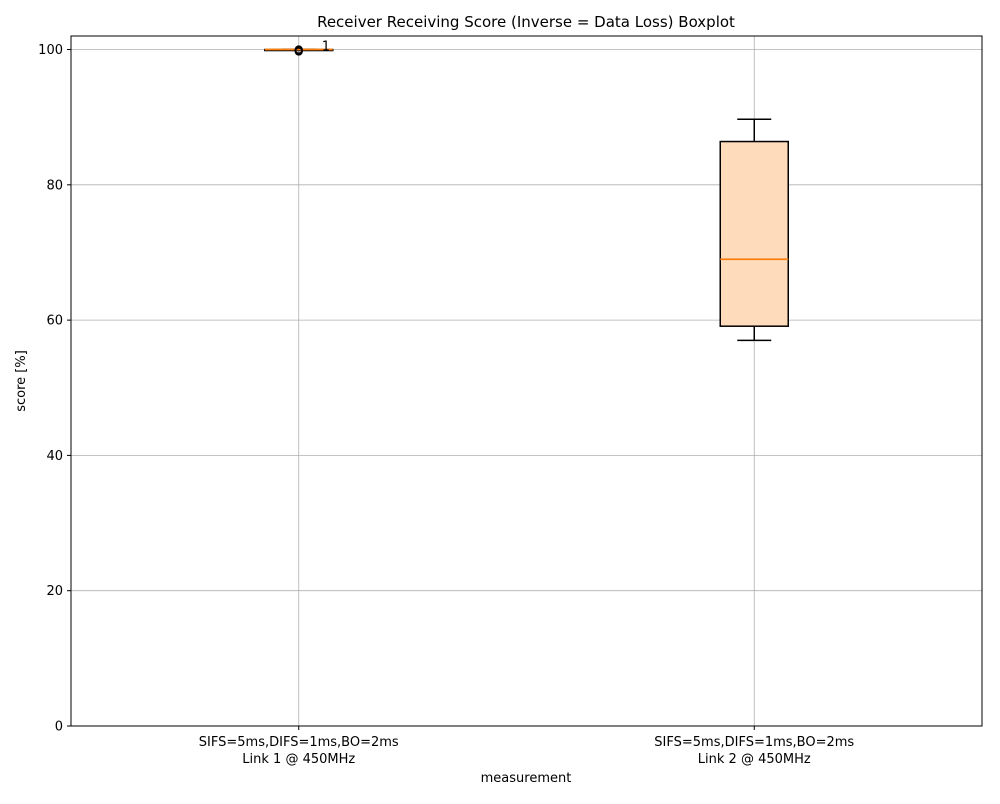 This screenshot has height=804, width=1000. I want to click on x-tick-label: Link 1 @ 450MHz, so click(298, 759).